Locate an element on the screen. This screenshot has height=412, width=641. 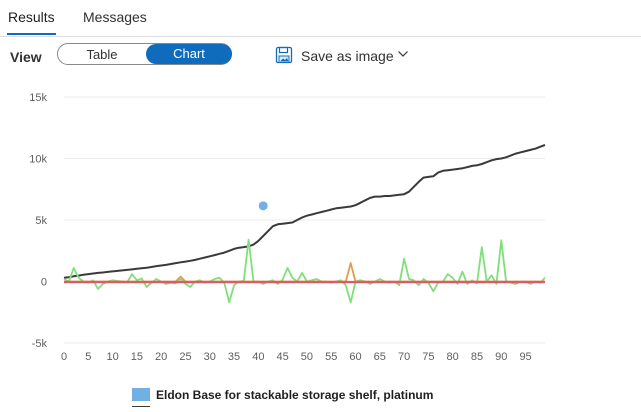
active-tab-indicator is located at coordinates (31, 34).